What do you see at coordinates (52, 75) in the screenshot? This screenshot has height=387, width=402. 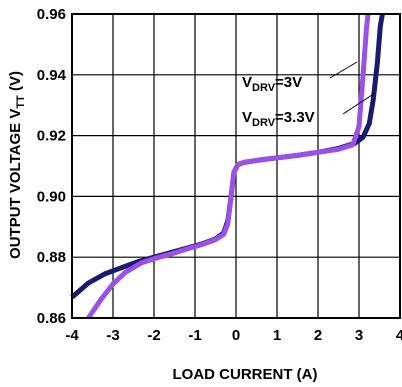 I see `y-tick-label: 0.94` at bounding box center [52, 75].